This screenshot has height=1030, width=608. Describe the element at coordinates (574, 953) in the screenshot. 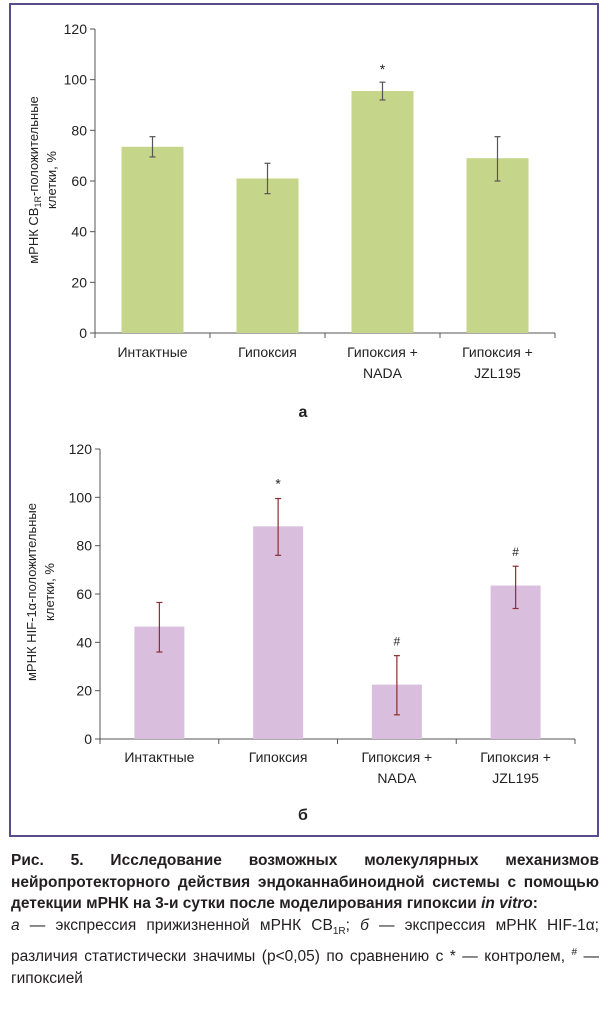

I see `caption-hash-sup: #` at that location.